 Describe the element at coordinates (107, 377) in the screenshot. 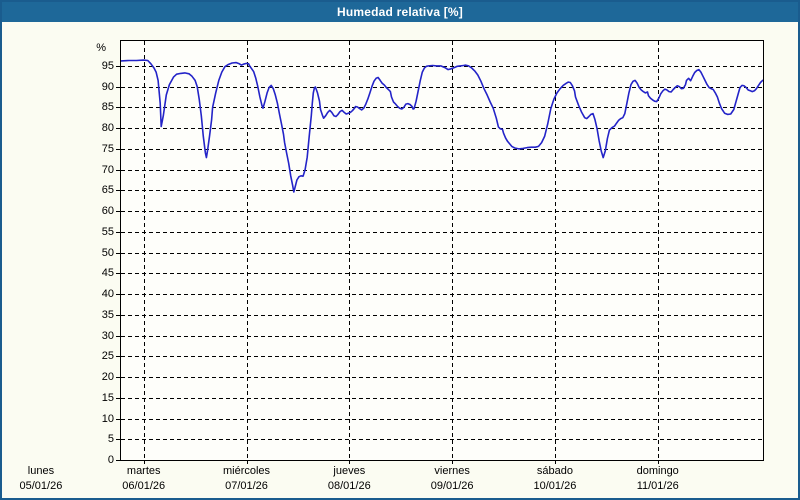

I see `y-tick-label: 20` at that location.